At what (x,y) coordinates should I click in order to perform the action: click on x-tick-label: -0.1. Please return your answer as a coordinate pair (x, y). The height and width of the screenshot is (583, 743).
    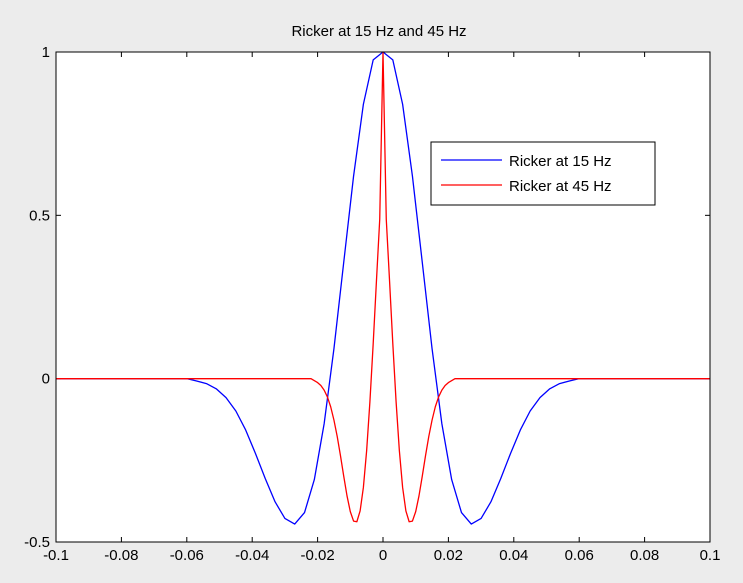
    Looking at the image, I should click on (56, 555).